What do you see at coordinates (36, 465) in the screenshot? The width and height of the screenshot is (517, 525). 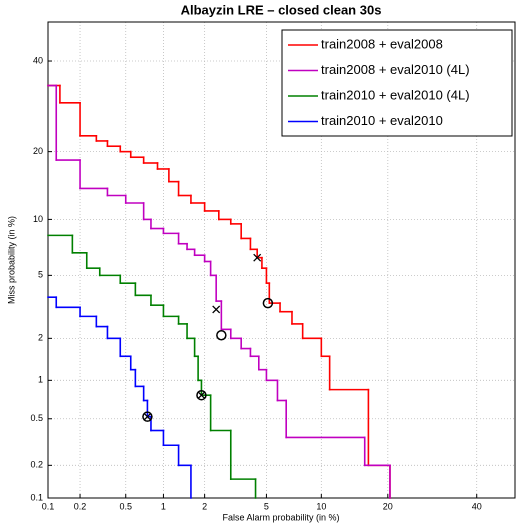 I see `y-tick-label: 0.2` at bounding box center [36, 465].